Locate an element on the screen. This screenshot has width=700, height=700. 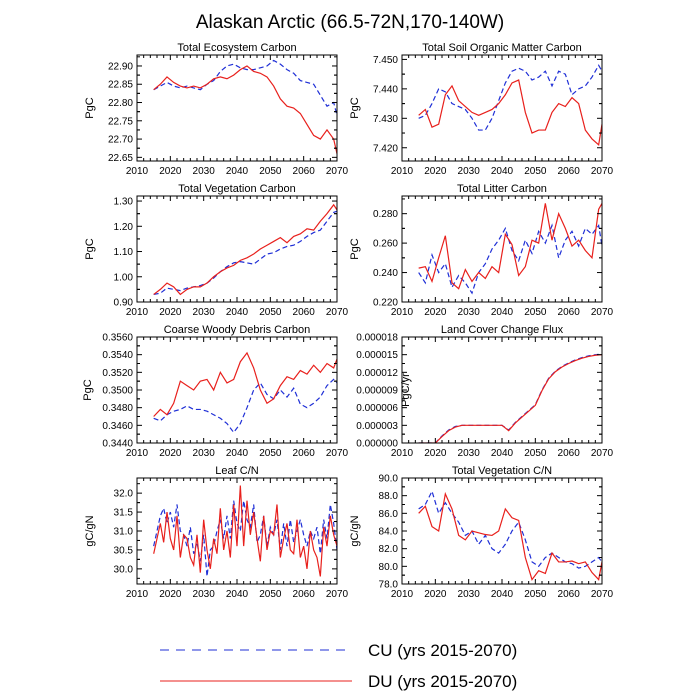
y-tick-label: 1.30 is located at coordinates (124, 202).